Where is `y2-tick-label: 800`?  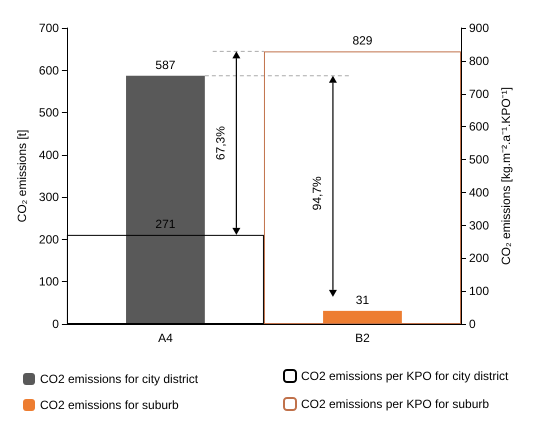 y2-tick-label: 800 is located at coordinates (479, 61).